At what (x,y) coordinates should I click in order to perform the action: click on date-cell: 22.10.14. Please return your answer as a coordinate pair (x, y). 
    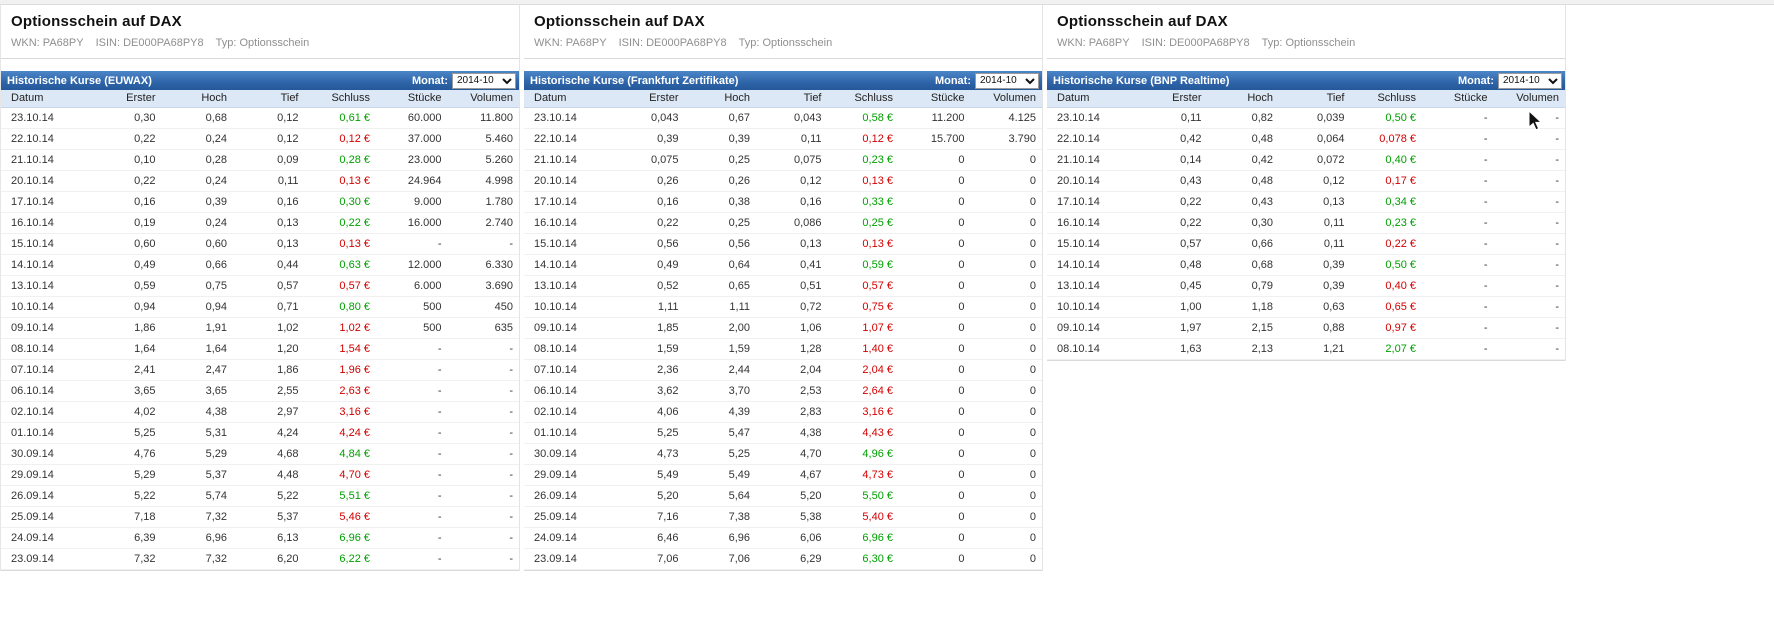
    Looking at the image, I should click on (1091, 139).